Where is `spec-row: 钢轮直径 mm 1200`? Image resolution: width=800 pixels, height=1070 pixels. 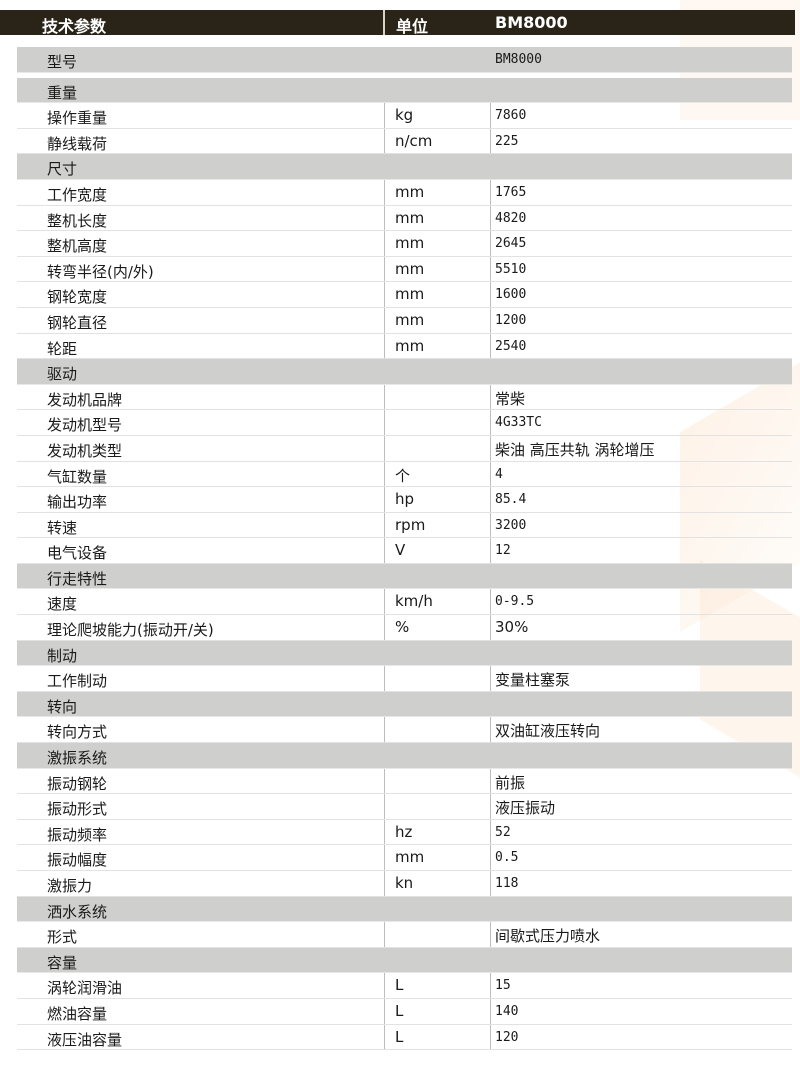
spec-row: 钢轮直径 mm 1200 is located at coordinates (404, 320).